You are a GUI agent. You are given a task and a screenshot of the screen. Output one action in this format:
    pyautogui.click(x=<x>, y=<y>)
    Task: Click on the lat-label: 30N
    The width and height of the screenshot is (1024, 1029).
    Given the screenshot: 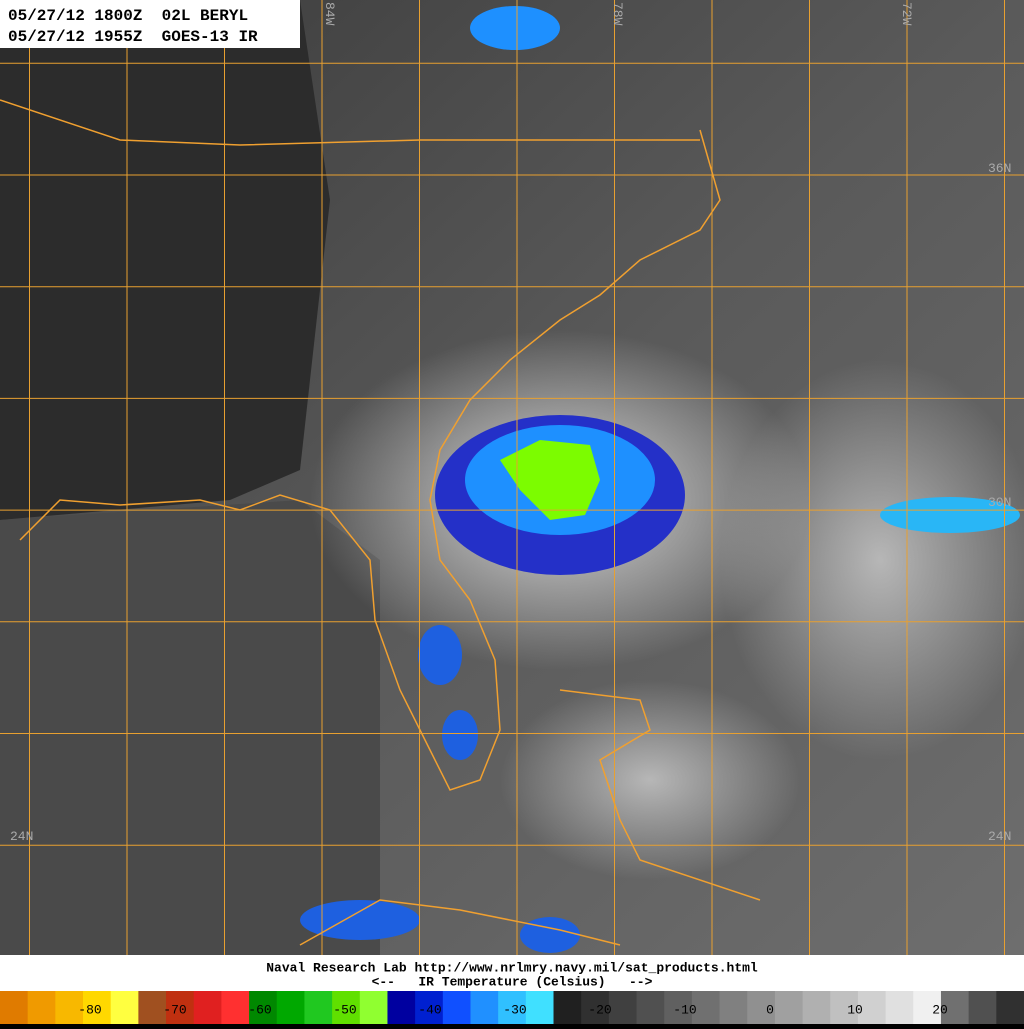 What is the action you would take?
    pyautogui.click(x=999, y=502)
    